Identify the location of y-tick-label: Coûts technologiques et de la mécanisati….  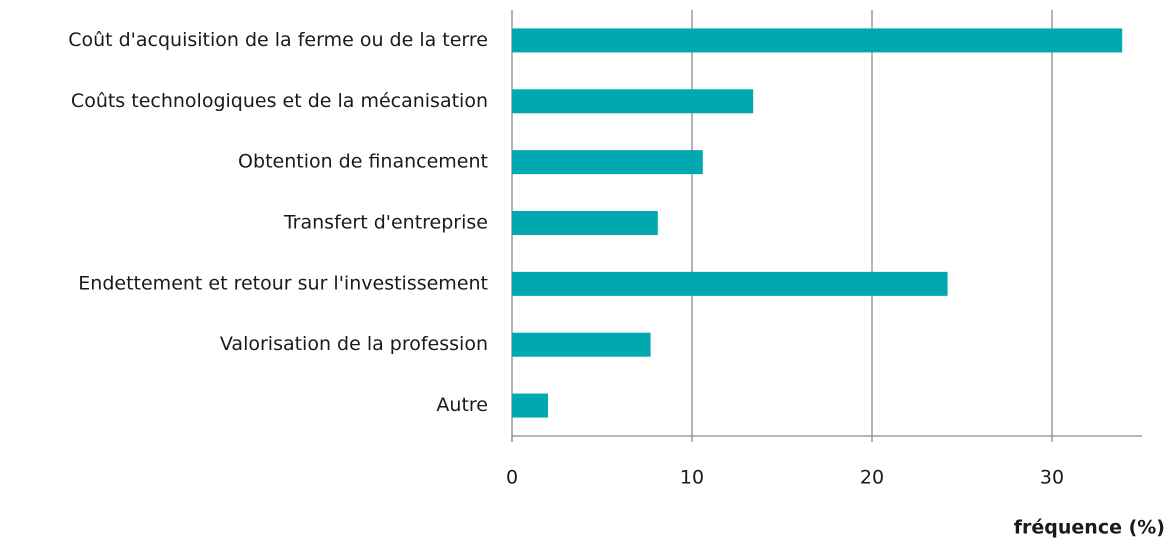
(279, 101).